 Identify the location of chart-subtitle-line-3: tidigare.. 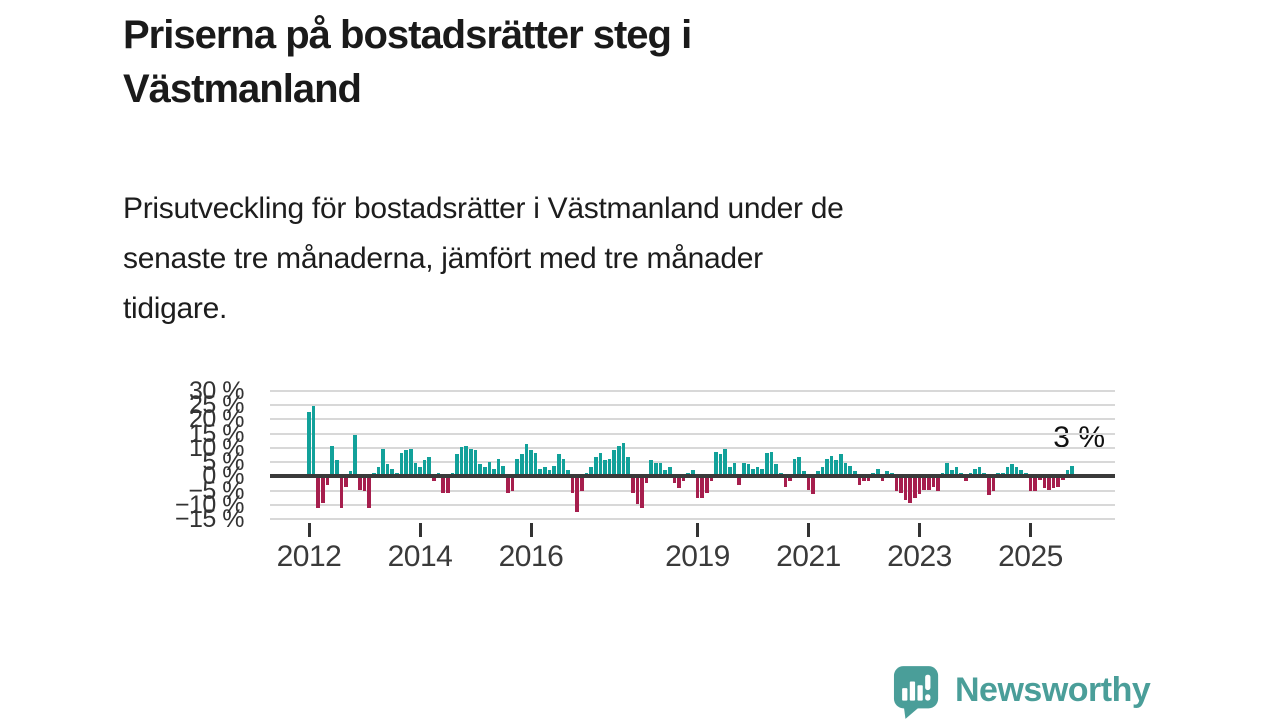
(175, 308).